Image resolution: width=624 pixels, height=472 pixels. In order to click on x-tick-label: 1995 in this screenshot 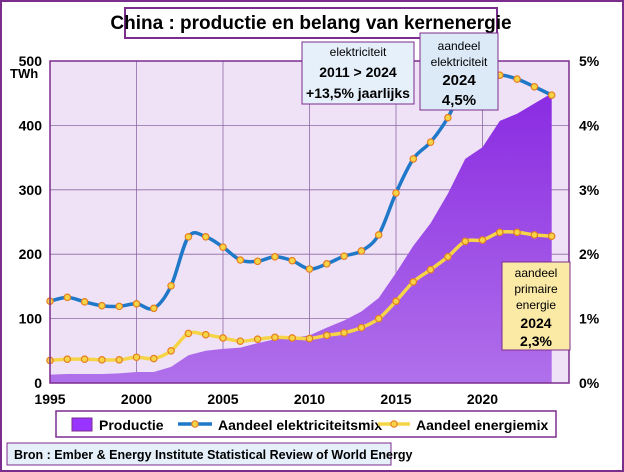, I will do `click(49, 399)`.